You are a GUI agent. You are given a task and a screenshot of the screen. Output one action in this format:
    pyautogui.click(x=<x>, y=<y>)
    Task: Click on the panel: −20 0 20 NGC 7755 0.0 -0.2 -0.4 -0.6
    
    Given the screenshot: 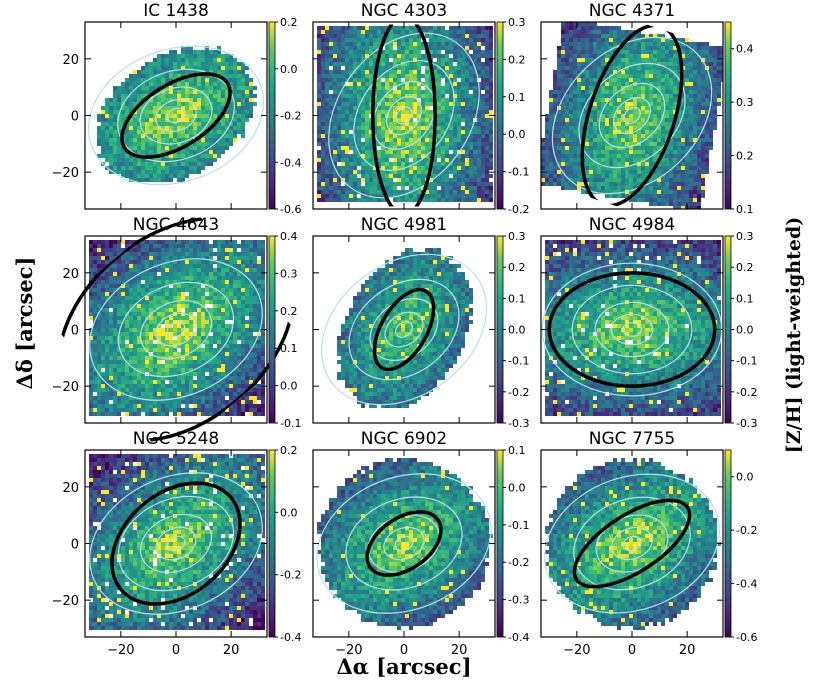 What is the action you would take?
    pyautogui.click(x=648, y=543)
    